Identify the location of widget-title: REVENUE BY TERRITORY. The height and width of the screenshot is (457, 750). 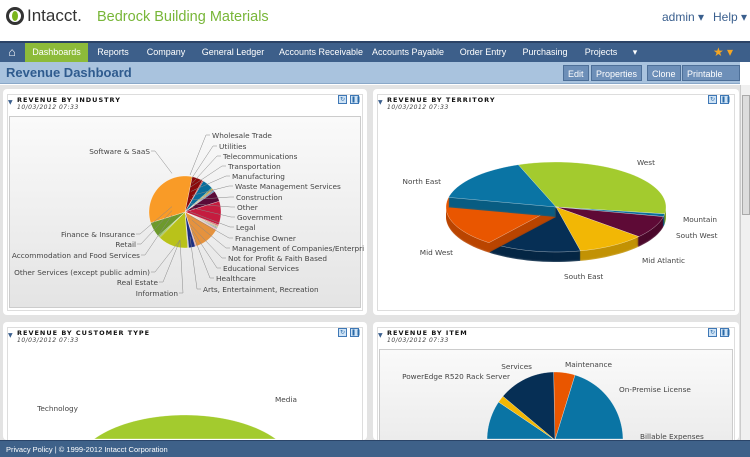
(441, 100).